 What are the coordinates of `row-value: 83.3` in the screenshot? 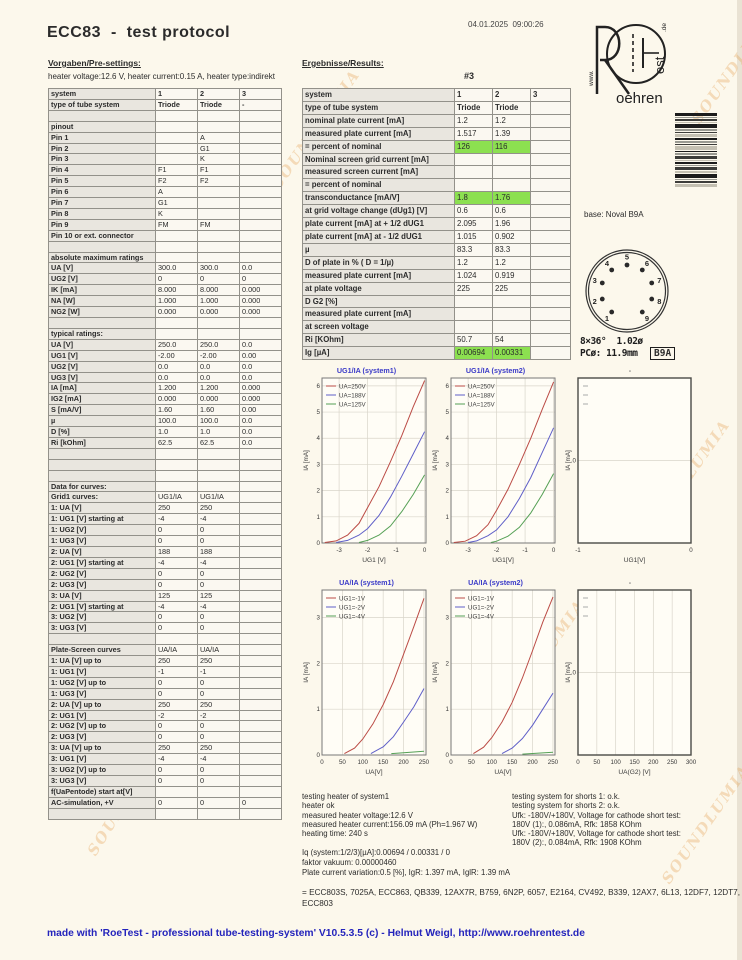 It's located at (473, 249).